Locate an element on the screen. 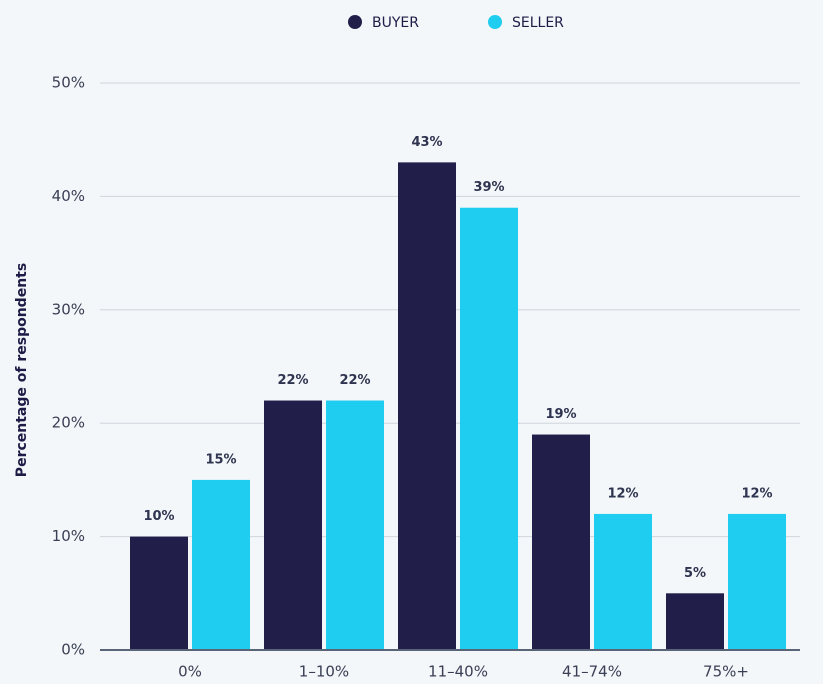 The height and width of the screenshot is (684, 823). legend-label: BUYER is located at coordinates (395, 23).